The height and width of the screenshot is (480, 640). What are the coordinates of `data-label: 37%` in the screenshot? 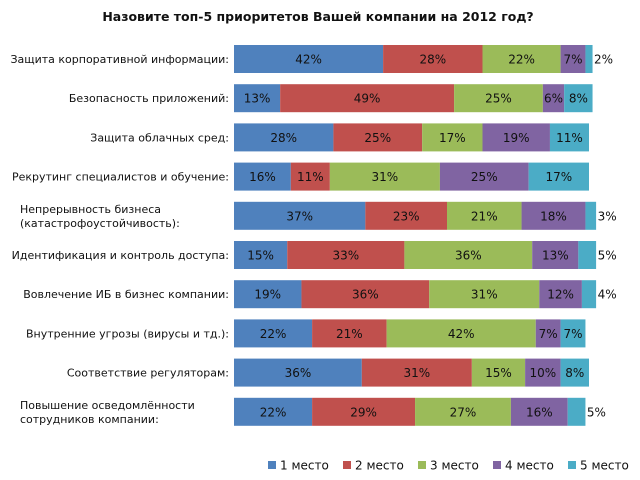 It's located at (299, 216).